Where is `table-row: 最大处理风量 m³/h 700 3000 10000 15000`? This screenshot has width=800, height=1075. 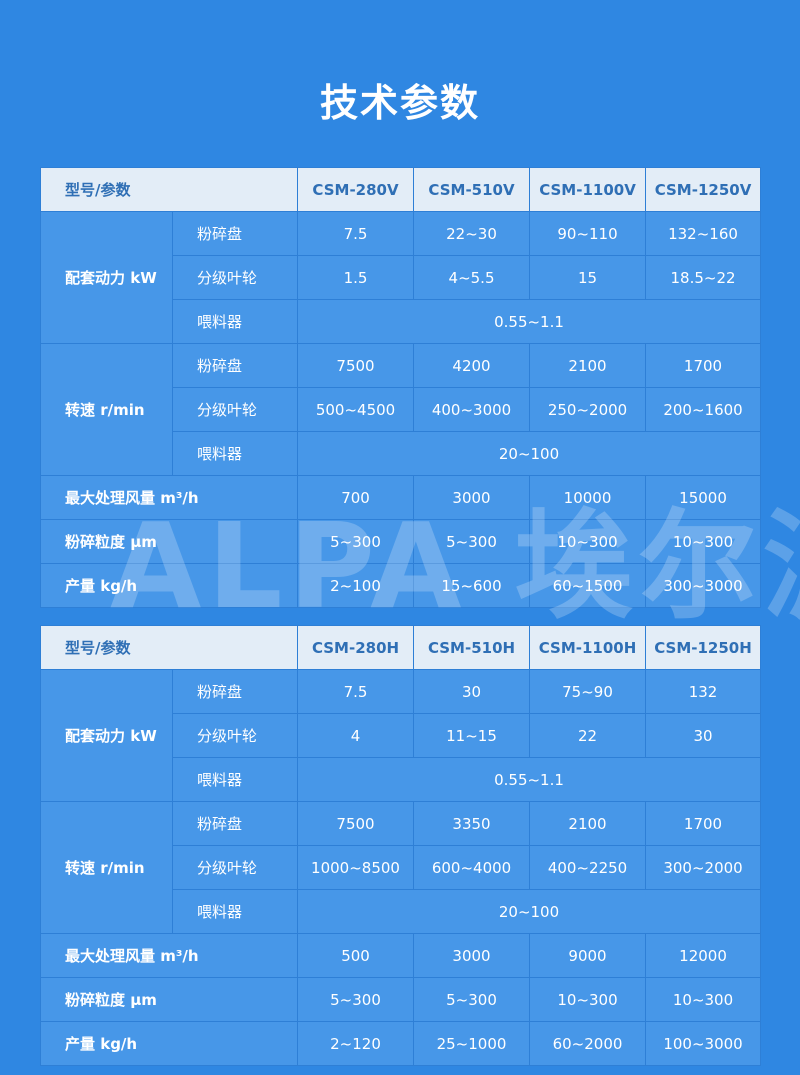 table-row: 最大处理风量 m³/h 700 3000 10000 15000 is located at coordinates (400, 497).